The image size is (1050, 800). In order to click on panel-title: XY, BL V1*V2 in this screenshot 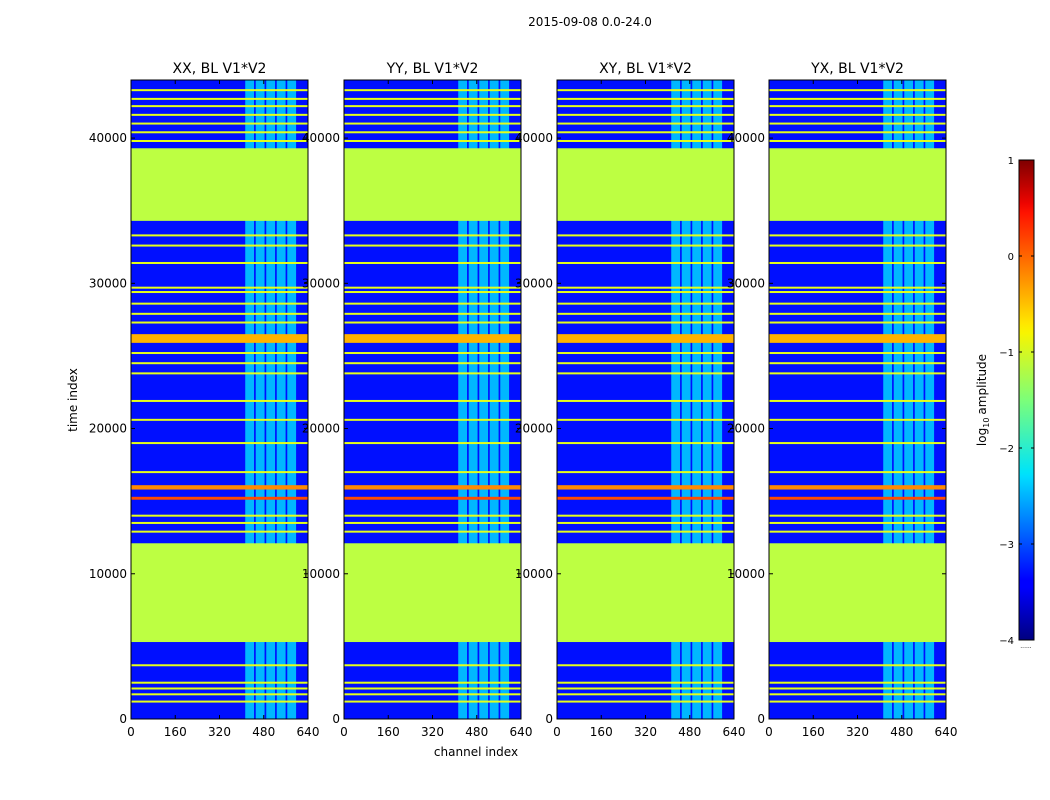, I will do `click(645, 69)`.